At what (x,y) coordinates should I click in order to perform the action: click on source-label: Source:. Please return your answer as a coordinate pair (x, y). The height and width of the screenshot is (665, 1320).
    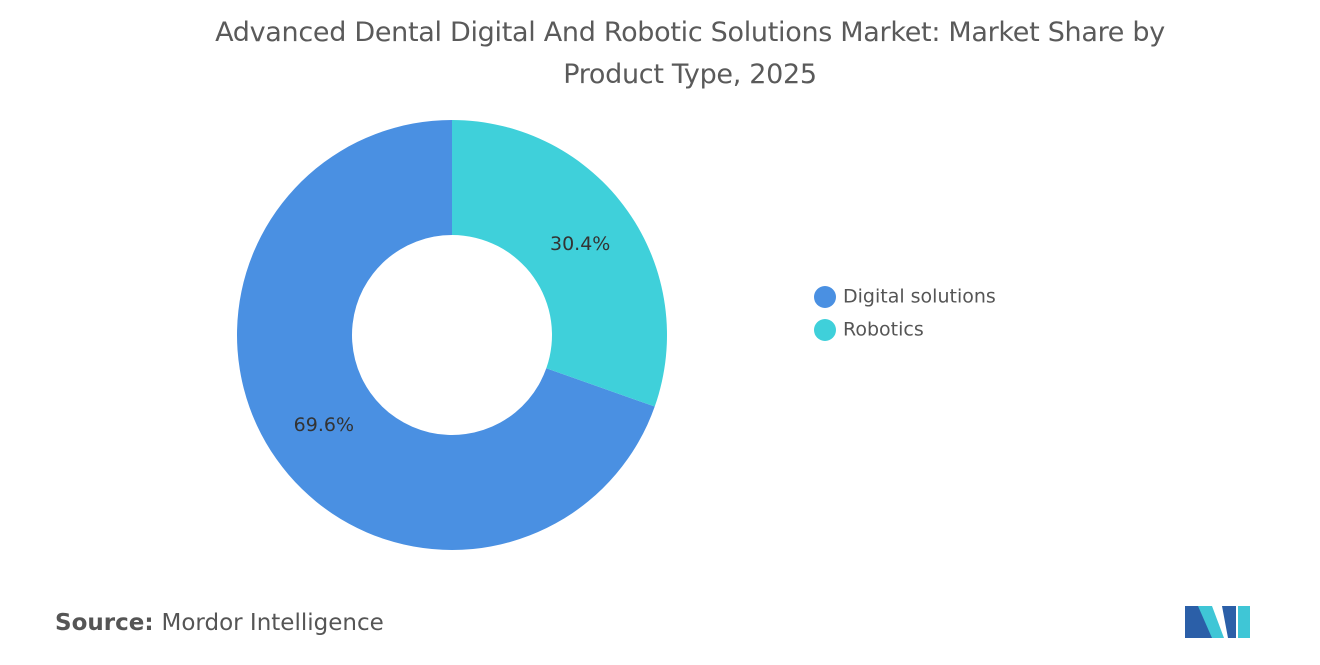
    Looking at the image, I should click on (104, 623).